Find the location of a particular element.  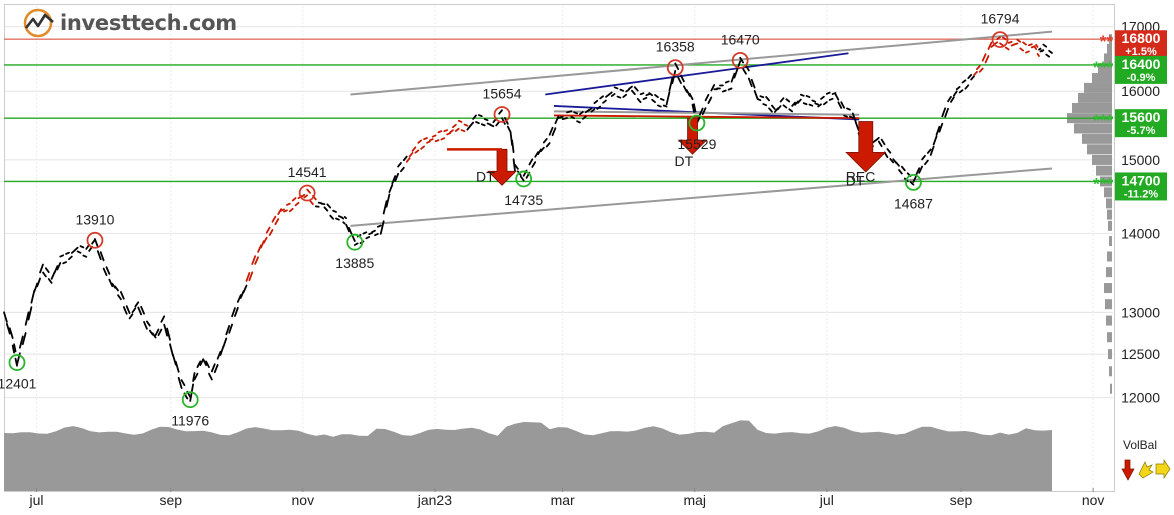

extreme-label: 16470 is located at coordinates (740, 39).